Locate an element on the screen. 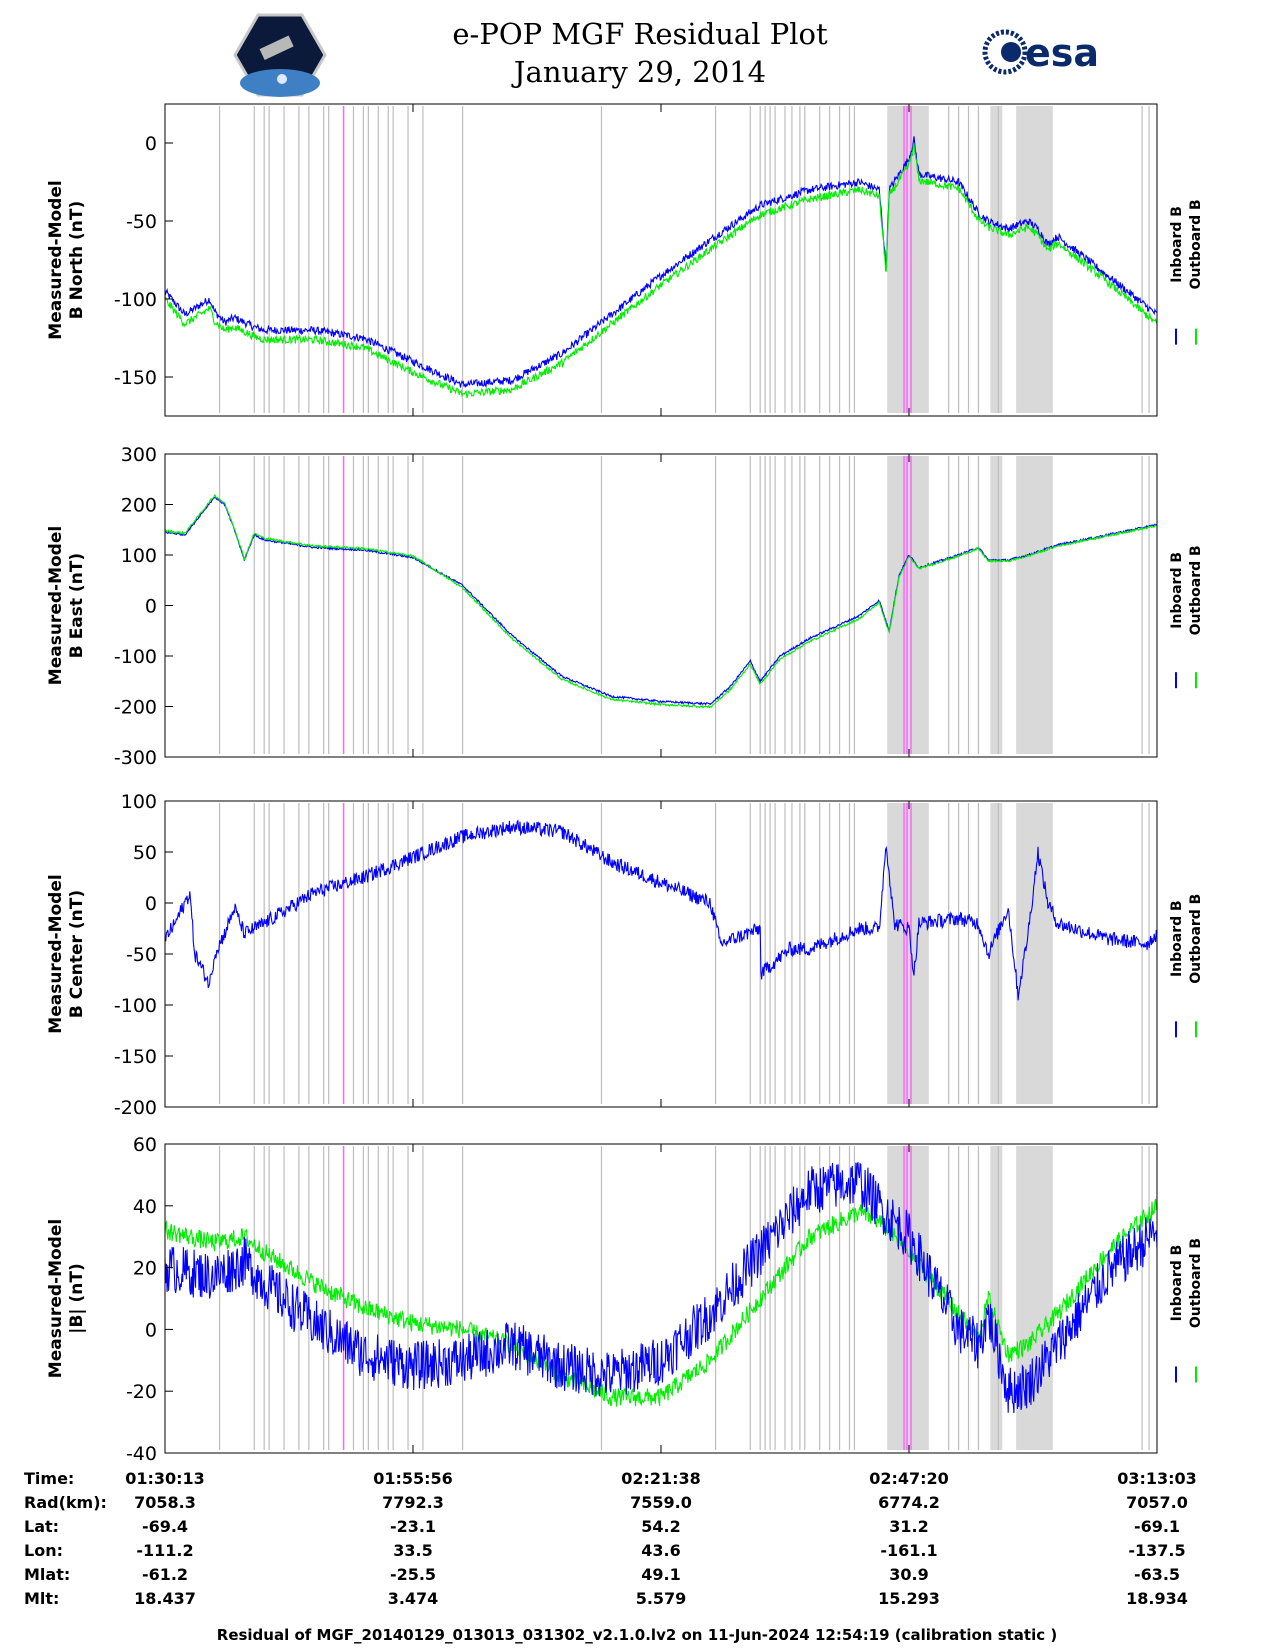 Image resolution: width=1275 pixels, height=1650 pixels. ephemeris-value: 7792.3 is located at coordinates (413, 1502).